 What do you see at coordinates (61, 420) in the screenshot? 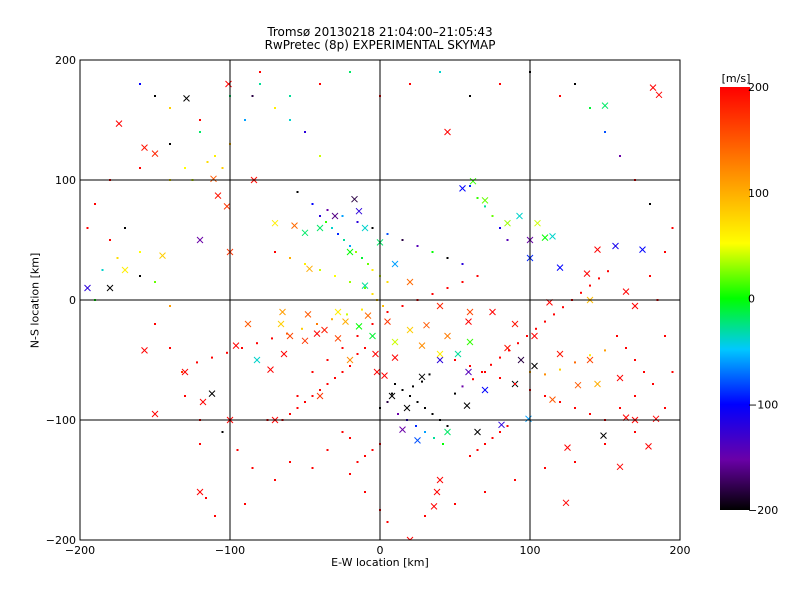
I see `y-tick-label: −100` at bounding box center [61, 420].